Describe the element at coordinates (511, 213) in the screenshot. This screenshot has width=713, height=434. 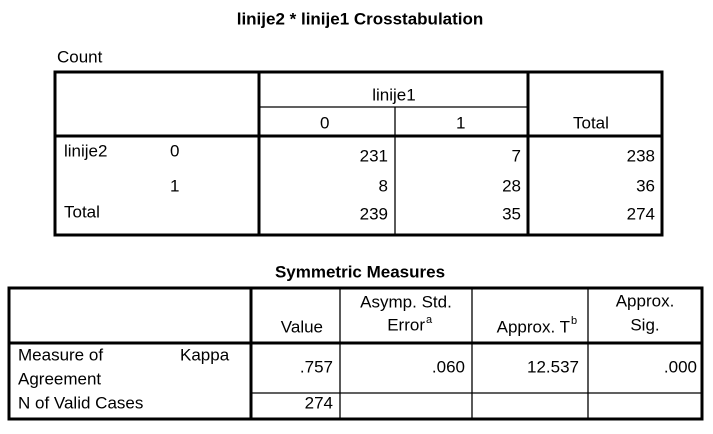
I see `cell: 35` at that location.